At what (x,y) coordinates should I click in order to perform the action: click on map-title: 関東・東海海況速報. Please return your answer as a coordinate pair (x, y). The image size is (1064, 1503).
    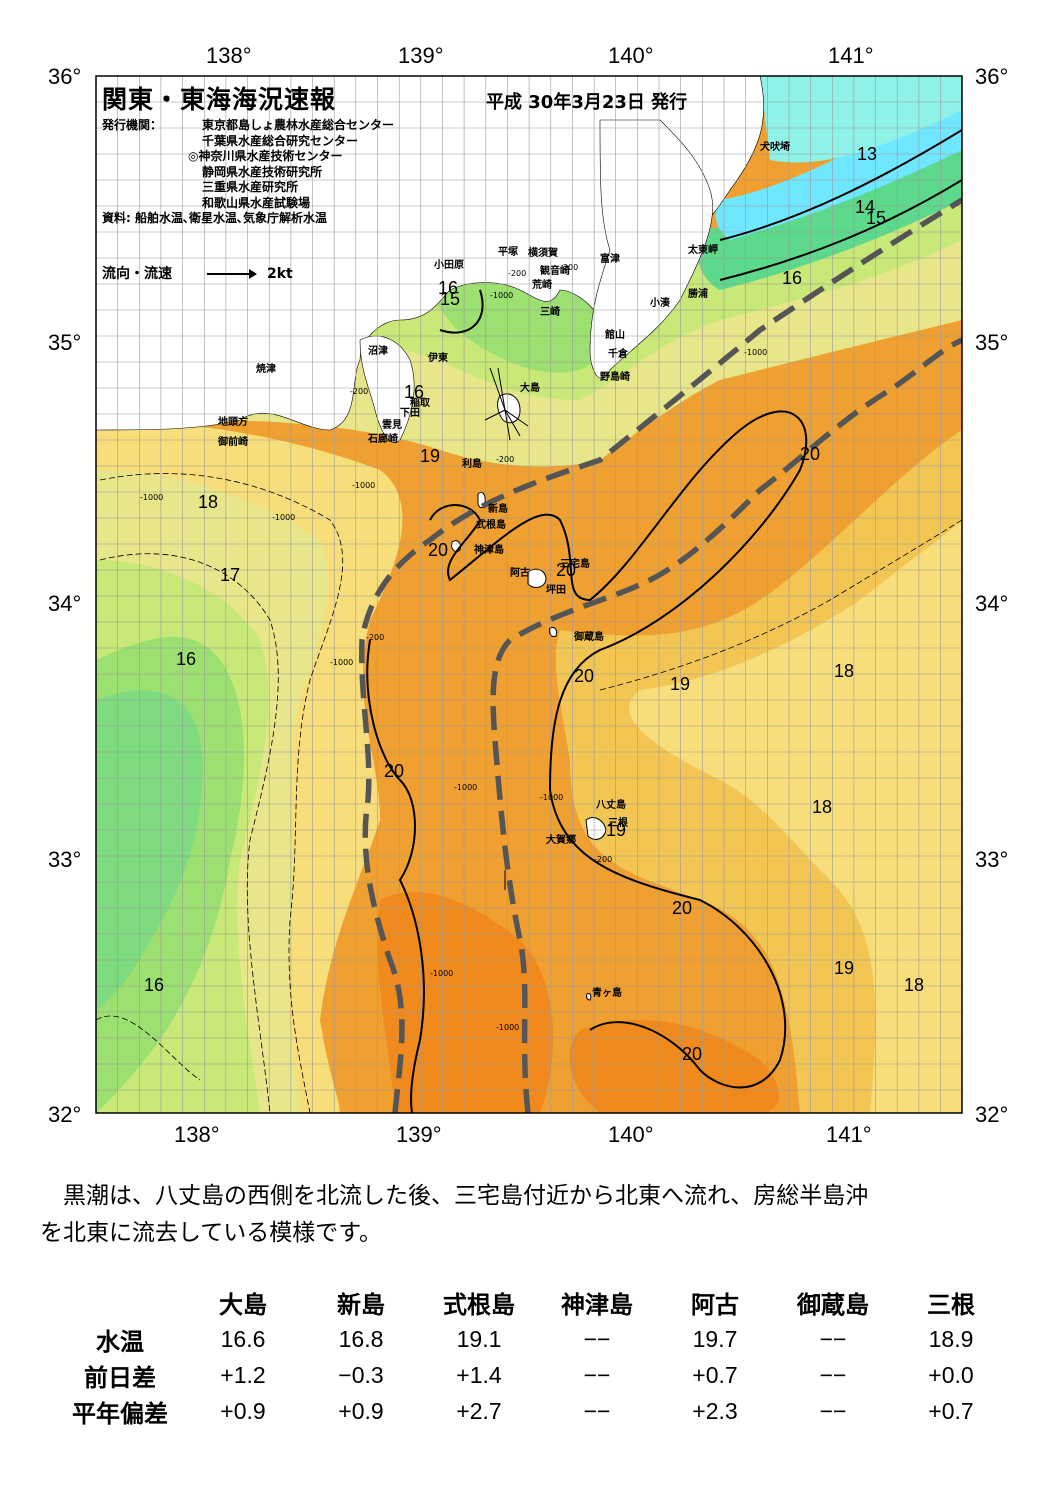
    Looking at the image, I should click on (219, 99).